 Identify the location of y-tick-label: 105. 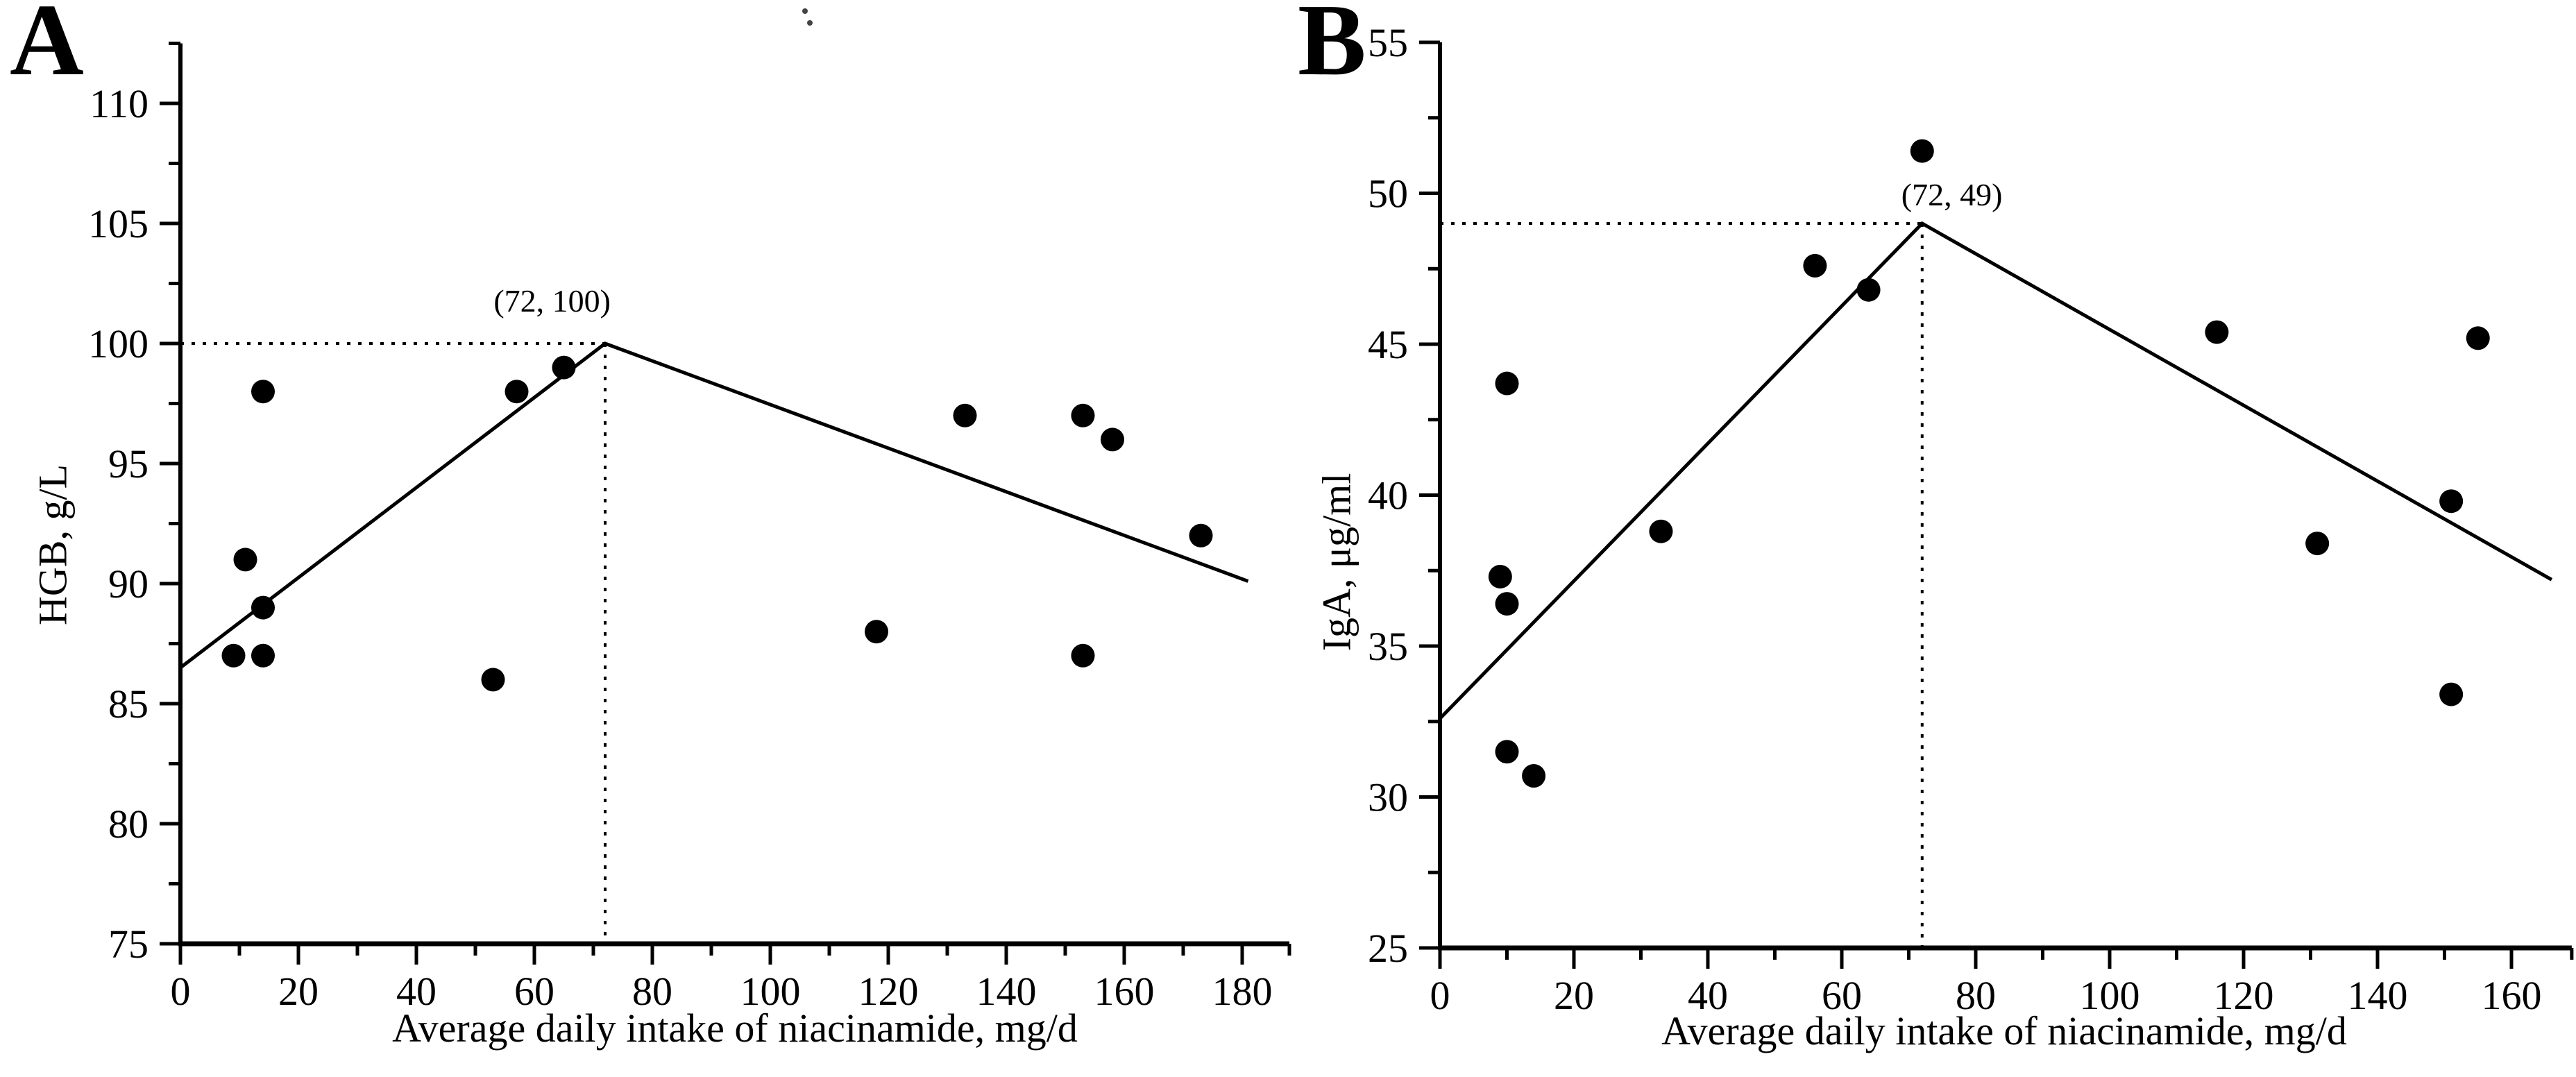
(119, 223).